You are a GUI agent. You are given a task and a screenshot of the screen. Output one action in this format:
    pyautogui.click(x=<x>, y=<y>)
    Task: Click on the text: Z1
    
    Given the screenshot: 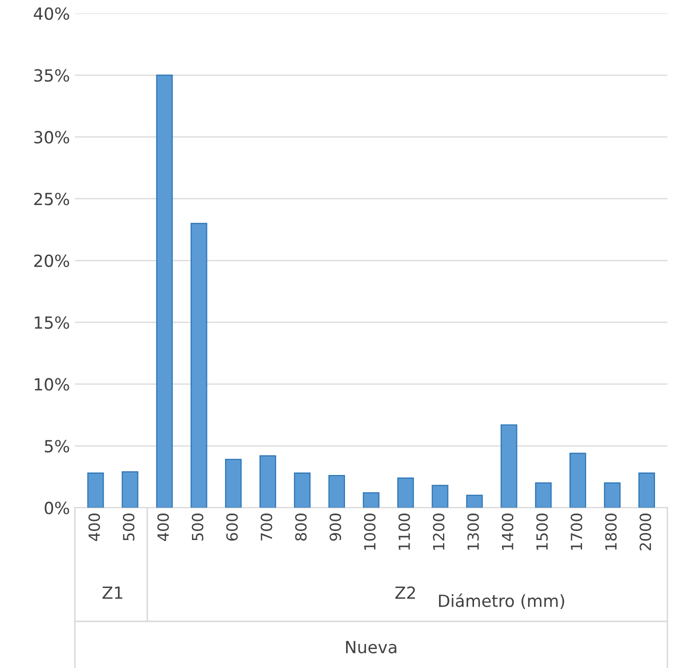 What is the action you would take?
    pyautogui.click(x=112, y=592)
    